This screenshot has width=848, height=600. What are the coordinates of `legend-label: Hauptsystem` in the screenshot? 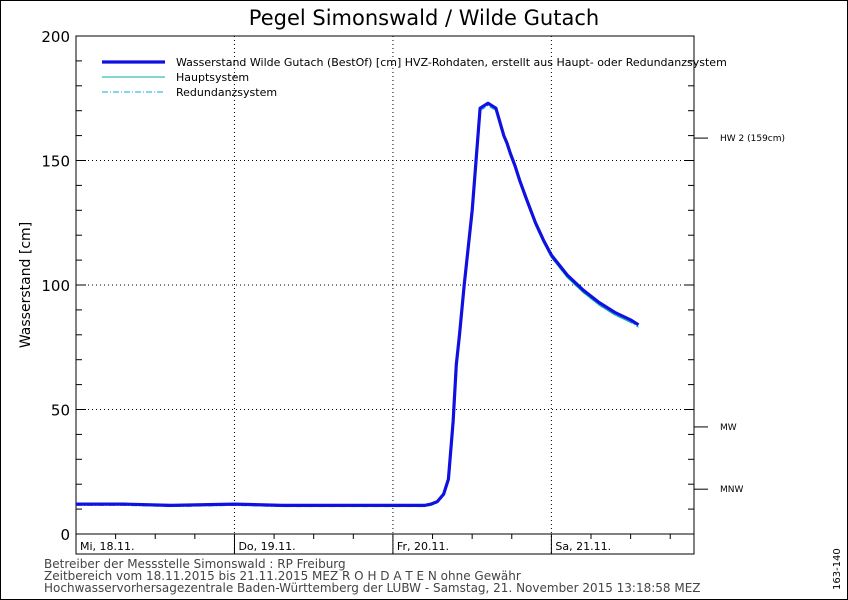 It's located at (212, 77).